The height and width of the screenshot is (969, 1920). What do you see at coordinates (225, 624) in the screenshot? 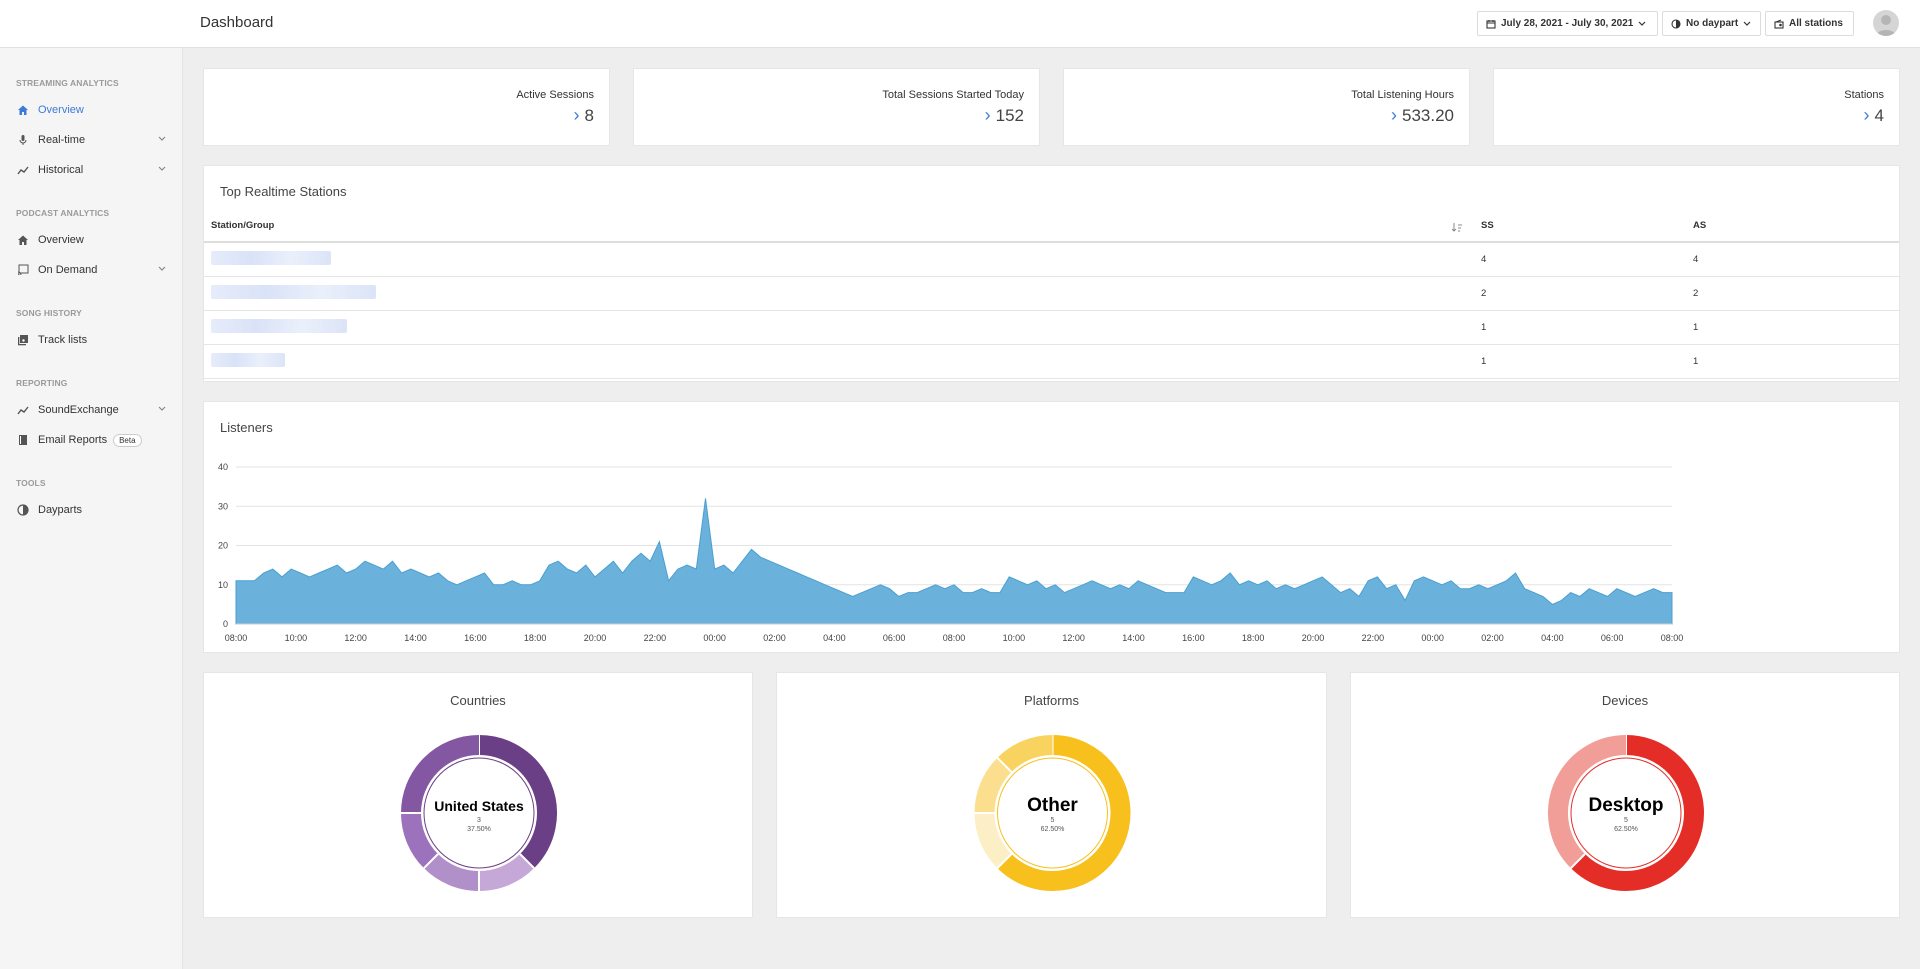
I see `y-tick-label: 0` at bounding box center [225, 624].